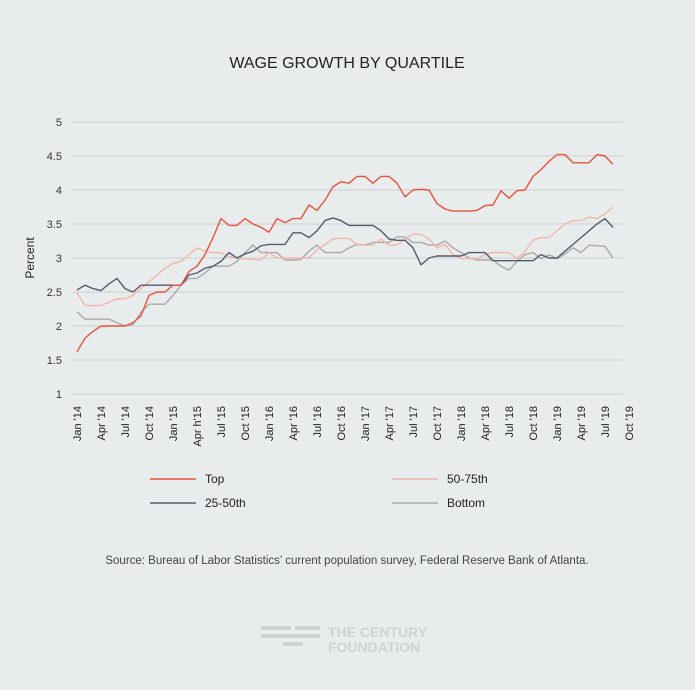 This screenshot has width=695, height=690. I want to click on x-tick-label: Jul '18, so click(510, 421).